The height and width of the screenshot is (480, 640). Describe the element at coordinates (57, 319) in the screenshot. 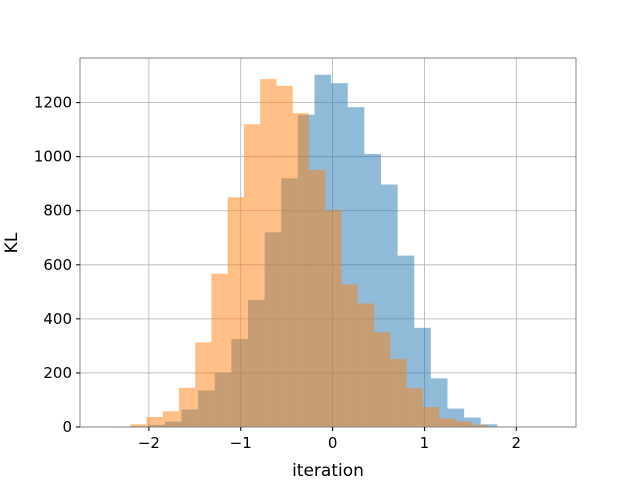

I see `y-tick-label: 400` at that location.